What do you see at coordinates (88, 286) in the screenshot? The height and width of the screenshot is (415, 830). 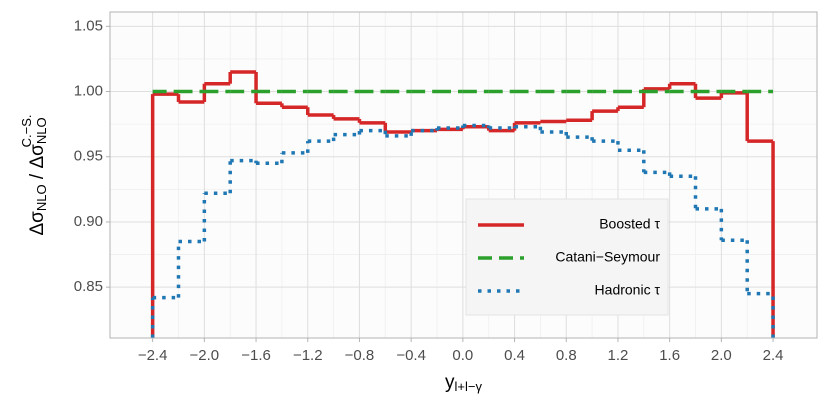 I see `y-tick-label: 0.85` at bounding box center [88, 286].